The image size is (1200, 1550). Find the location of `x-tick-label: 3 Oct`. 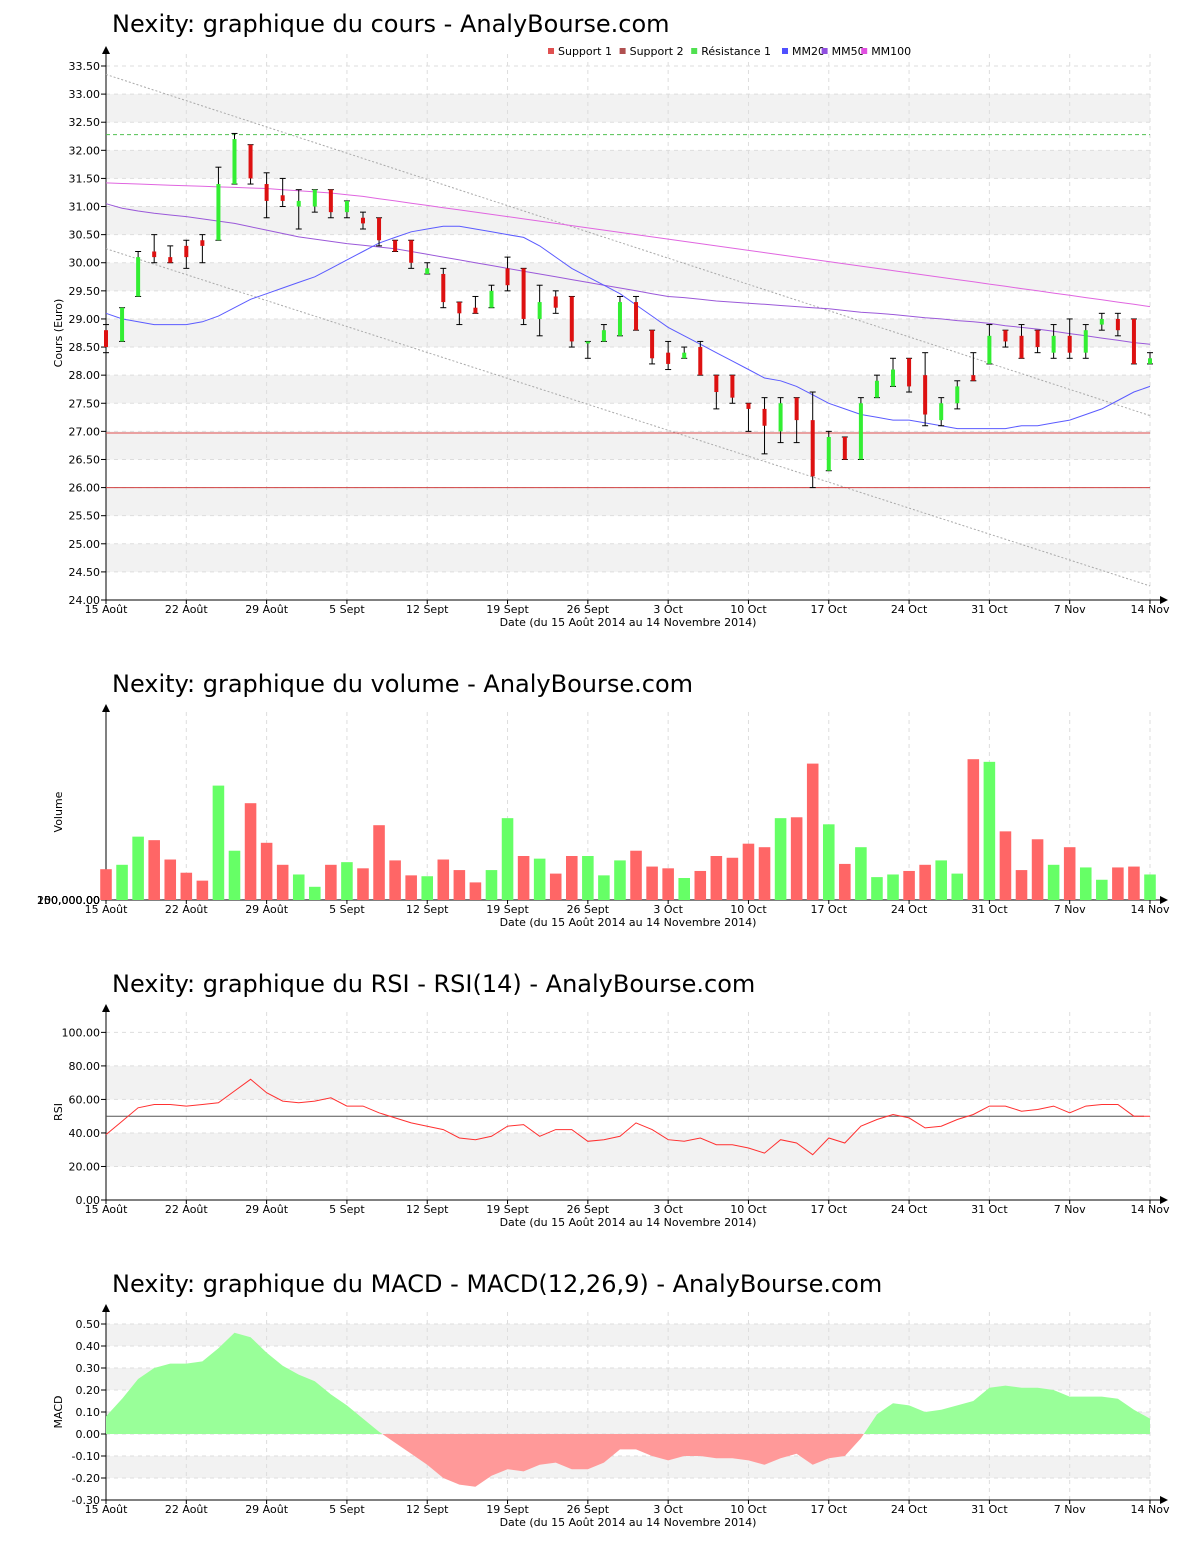

x-tick-label: 3 Oct is located at coordinates (668, 909).